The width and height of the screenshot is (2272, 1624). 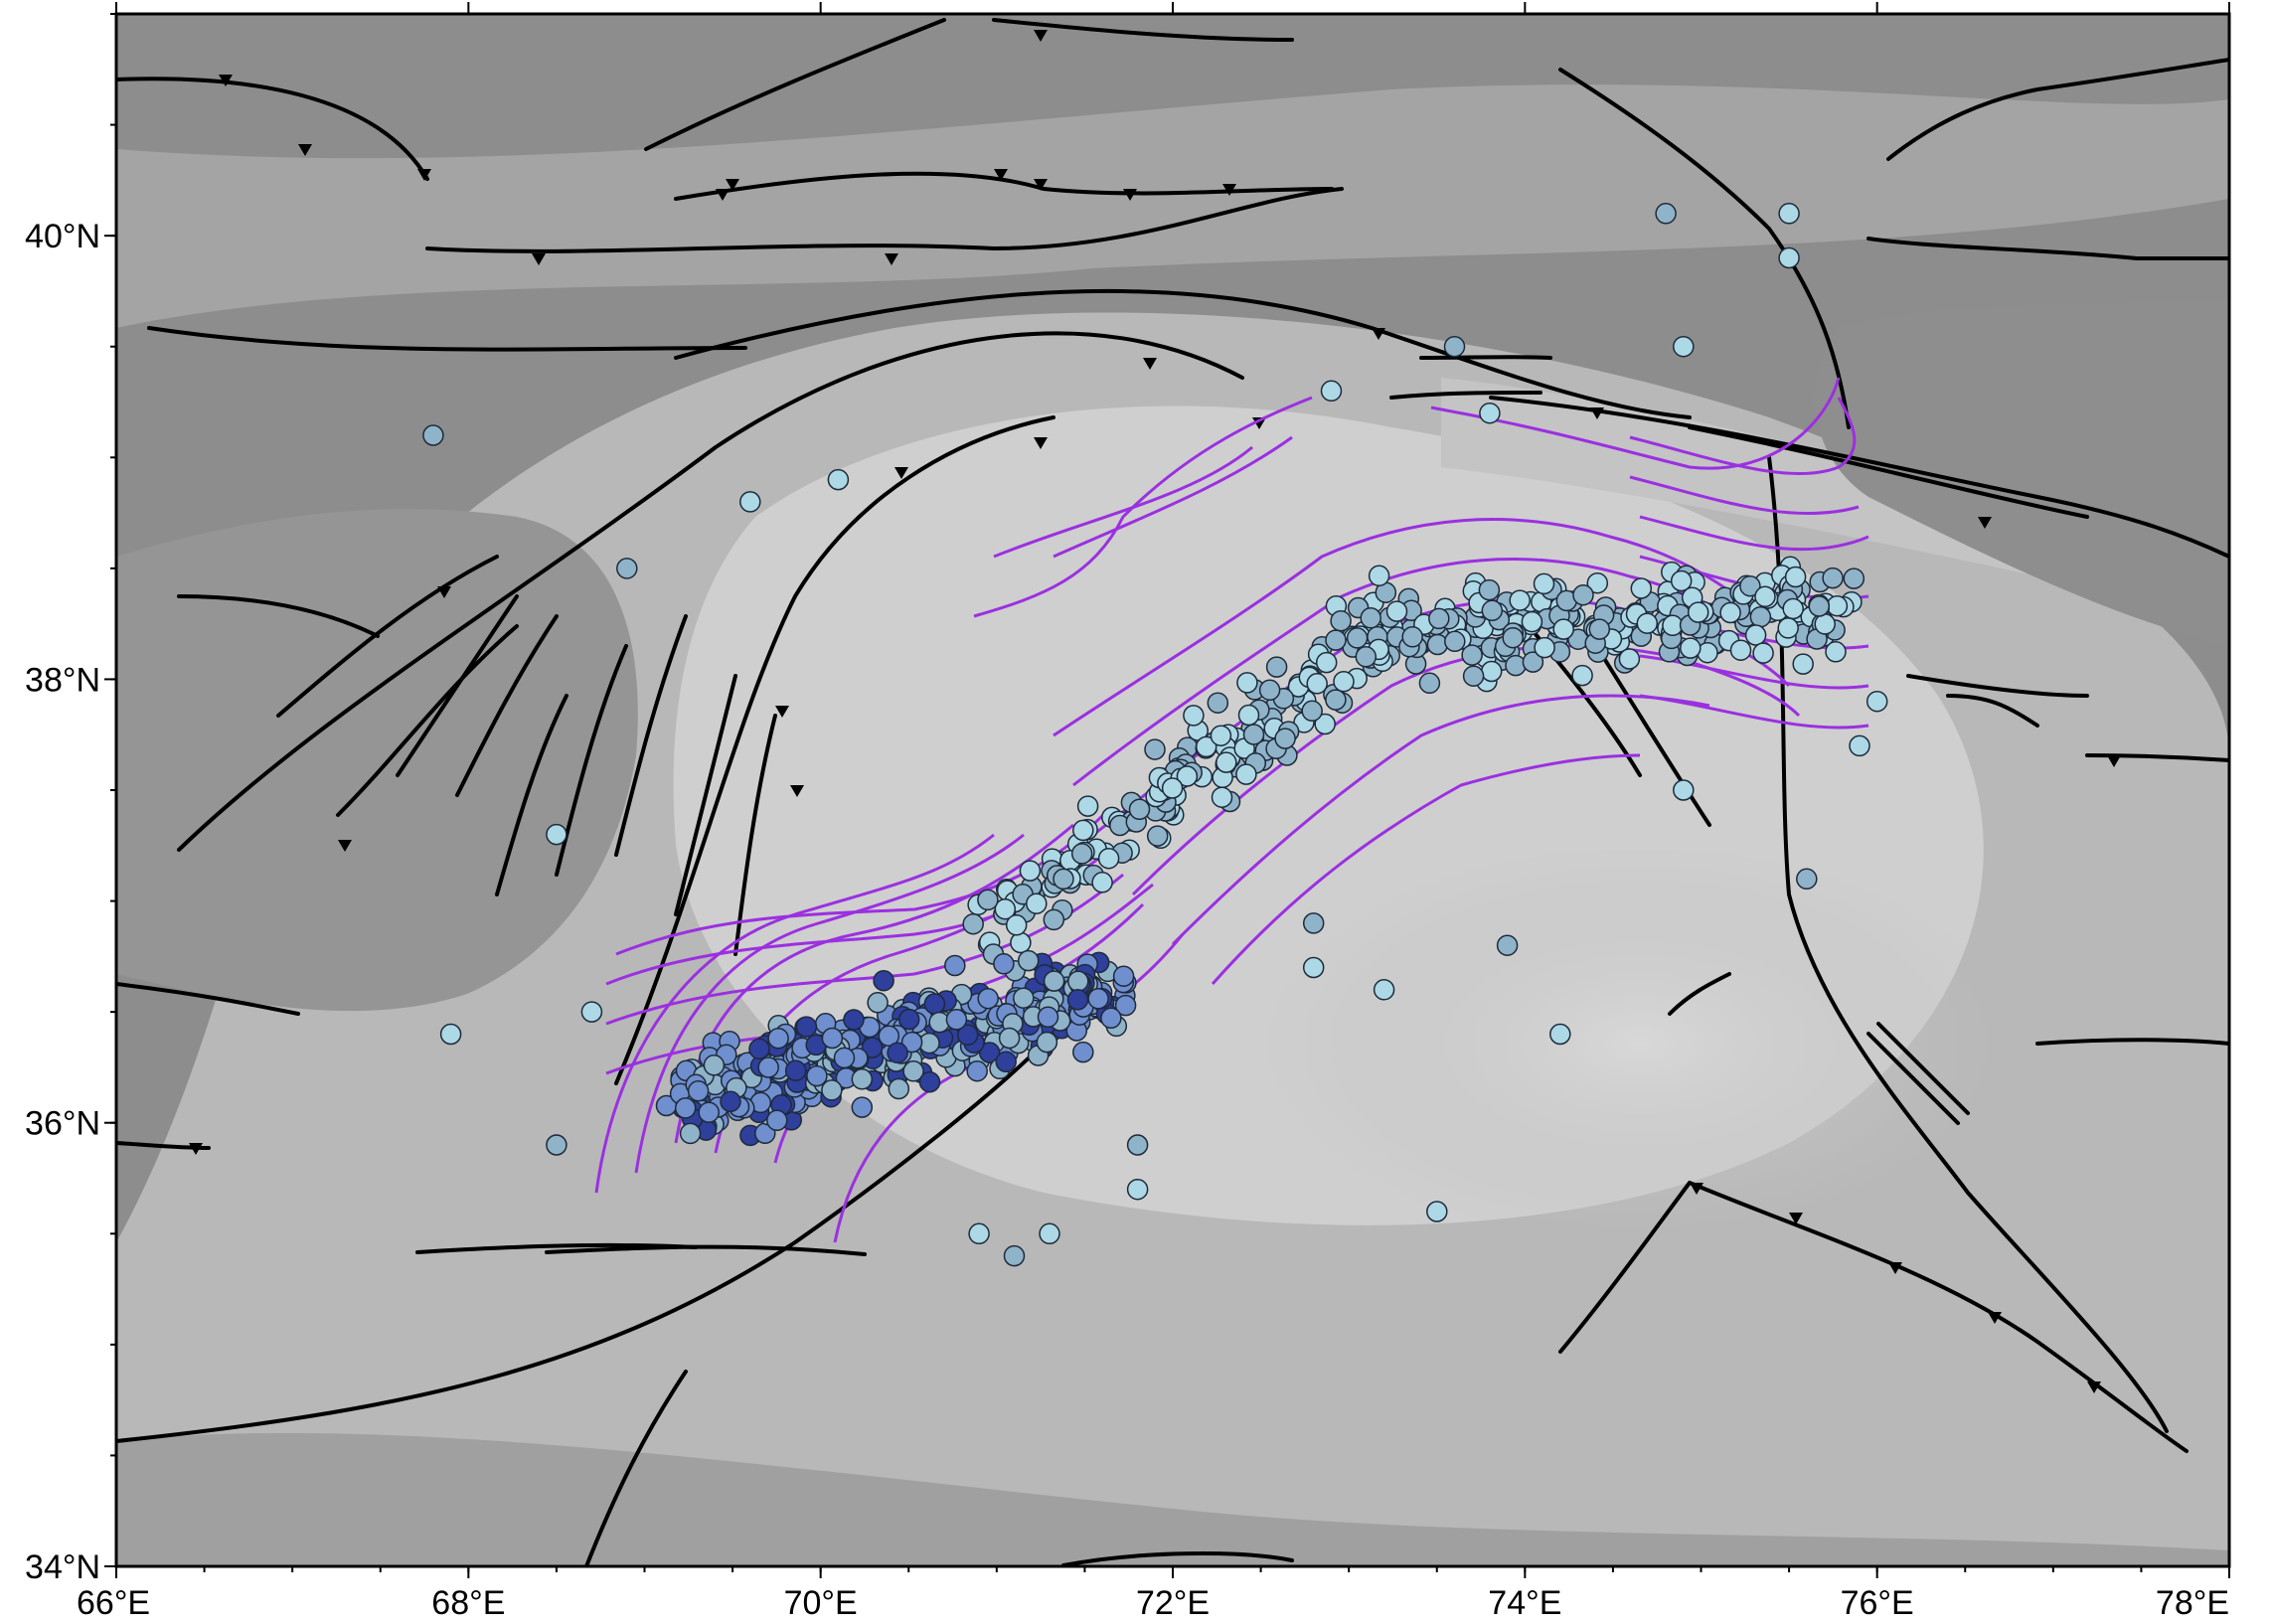 What do you see at coordinates (1183, 353) in the screenshot?
I see `pamir-frontal-thrust` at bounding box center [1183, 353].